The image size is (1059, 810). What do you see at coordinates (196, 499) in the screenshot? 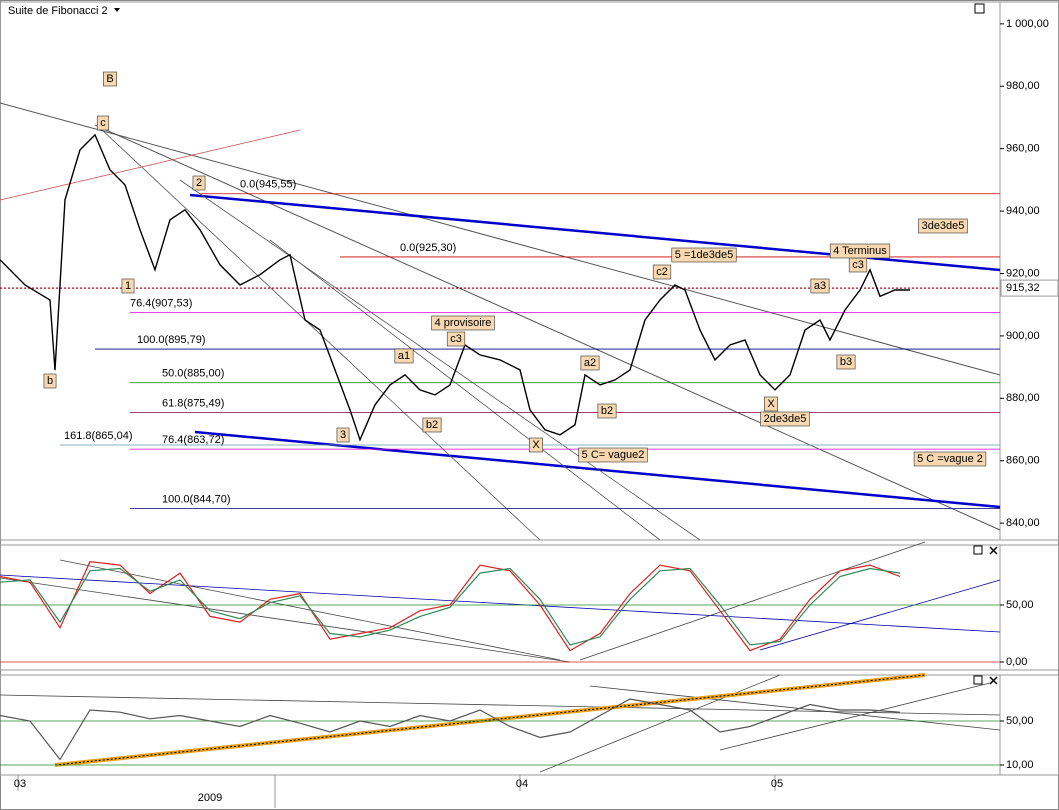
I see `fib-label: 100.0(844,70)` at bounding box center [196, 499].